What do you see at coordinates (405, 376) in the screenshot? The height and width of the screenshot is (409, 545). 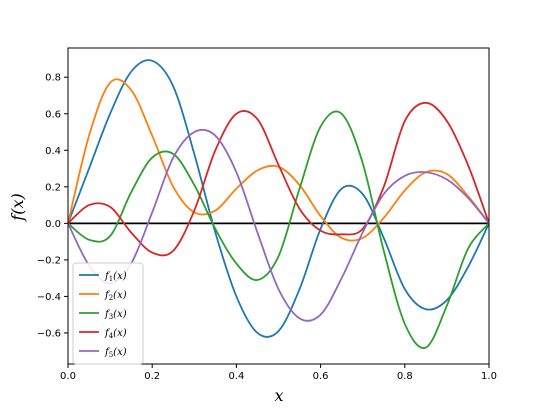 I see `x-tick-label: 0.8` at bounding box center [405, 376].